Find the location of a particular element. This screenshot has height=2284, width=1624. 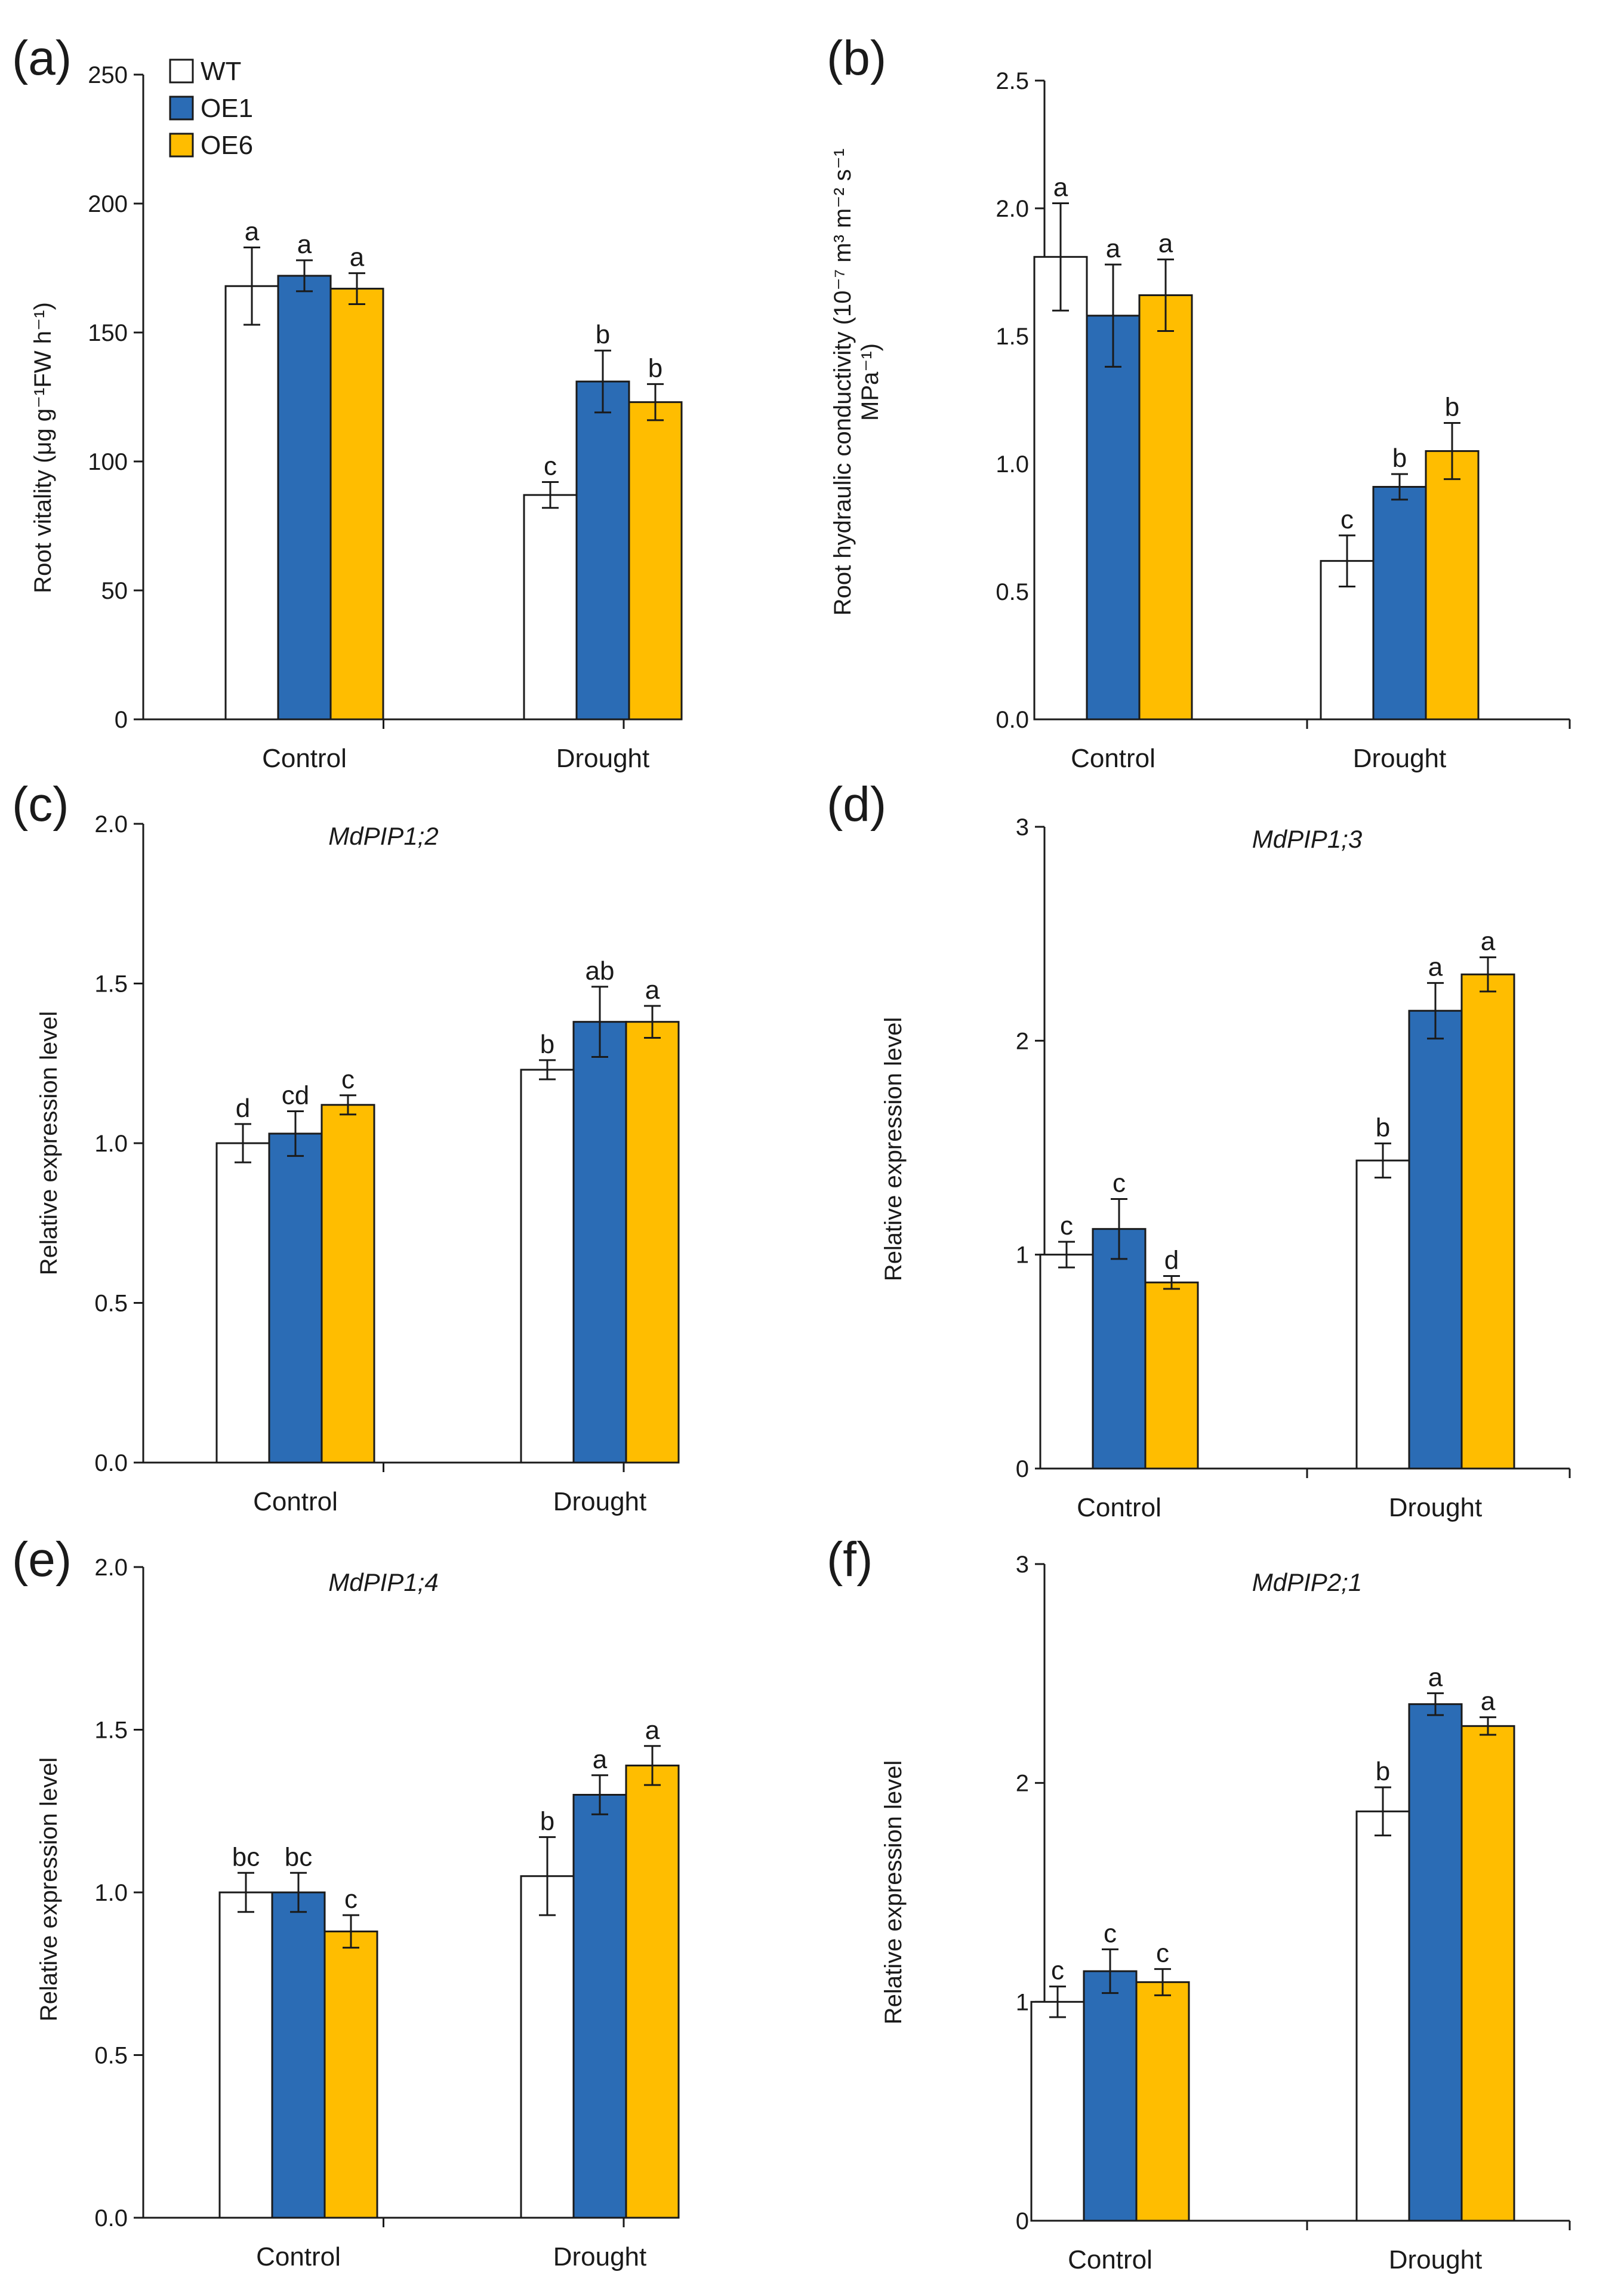

y-axis-label-line: MPa⁻¹) is located at coordinates (870, 382).